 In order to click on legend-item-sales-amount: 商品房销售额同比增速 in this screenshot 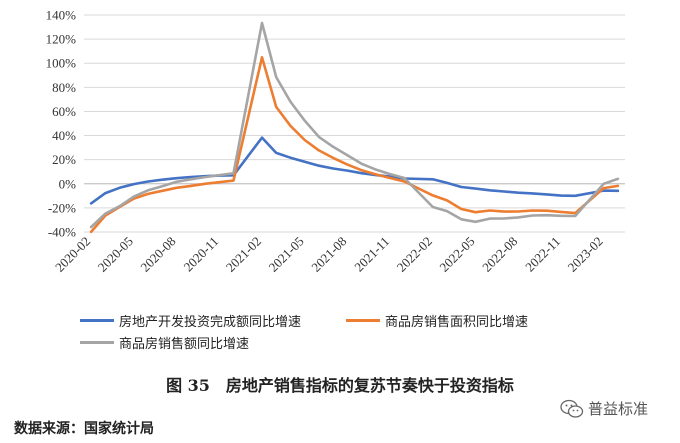, I will do `click(164, 342)`.